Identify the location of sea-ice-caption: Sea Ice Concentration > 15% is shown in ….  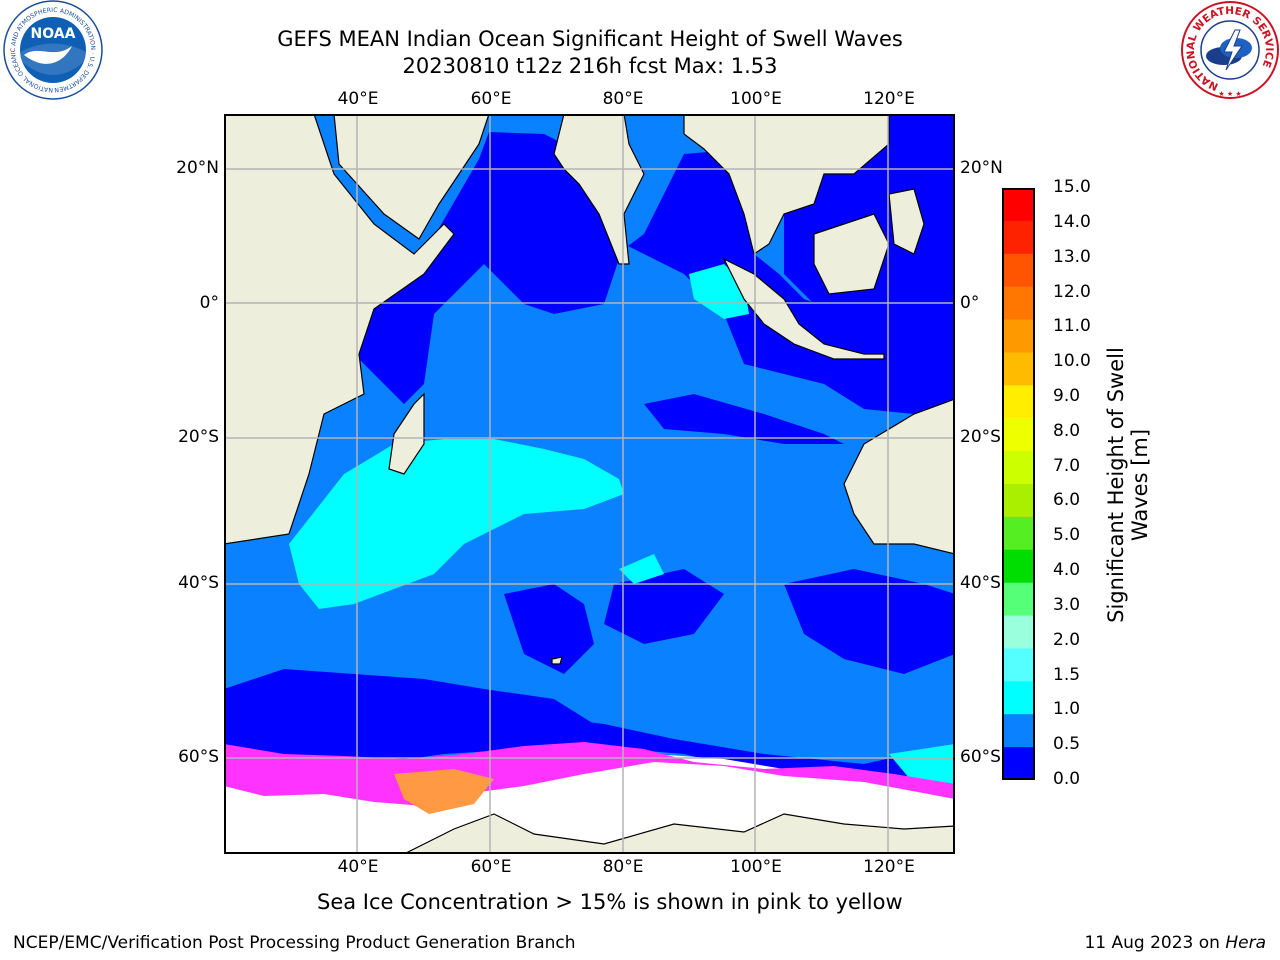
(610, 902).